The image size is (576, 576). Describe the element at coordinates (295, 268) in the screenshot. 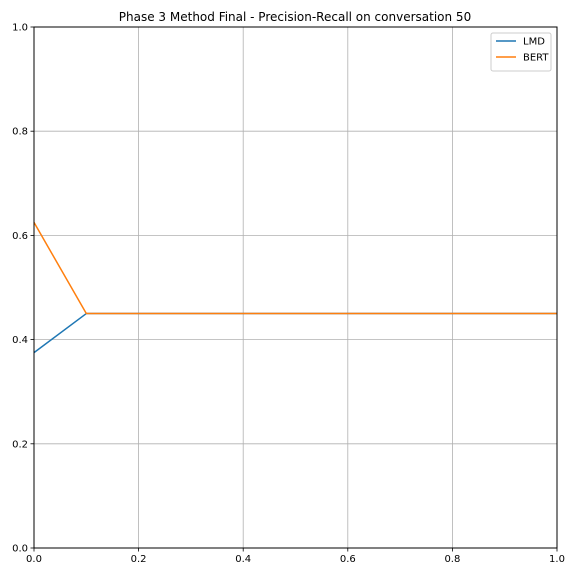

I see `series-line-bert` at that location.